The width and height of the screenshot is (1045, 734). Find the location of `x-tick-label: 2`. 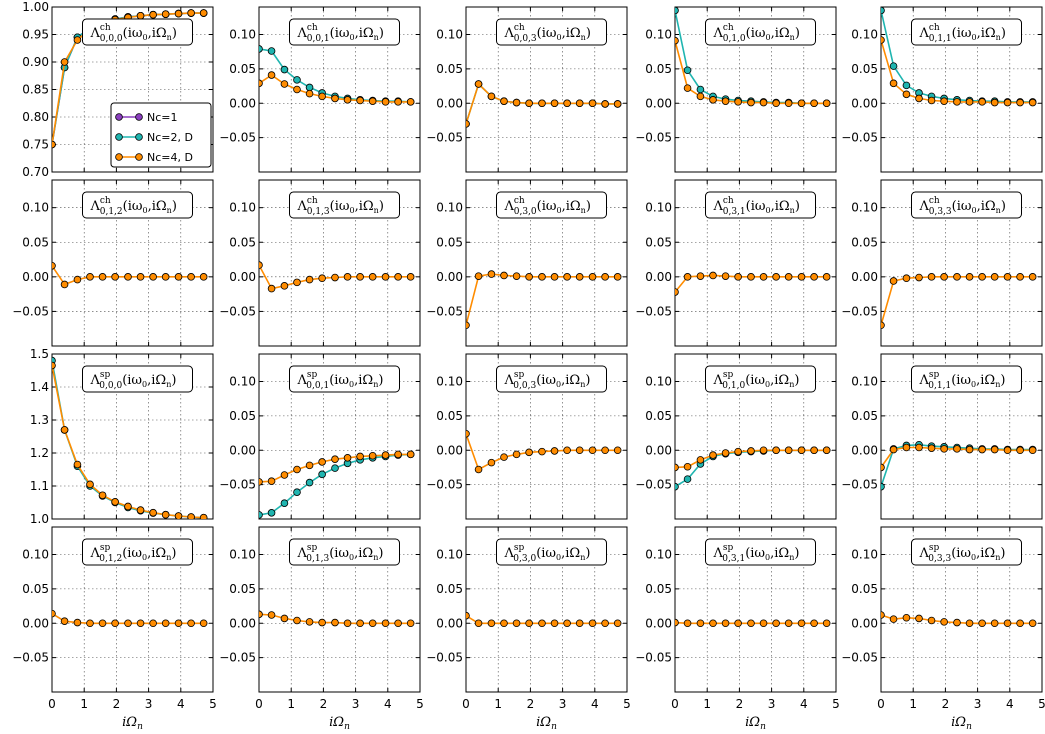

x-tick-label: 2 is located at coordinates (946, 704).